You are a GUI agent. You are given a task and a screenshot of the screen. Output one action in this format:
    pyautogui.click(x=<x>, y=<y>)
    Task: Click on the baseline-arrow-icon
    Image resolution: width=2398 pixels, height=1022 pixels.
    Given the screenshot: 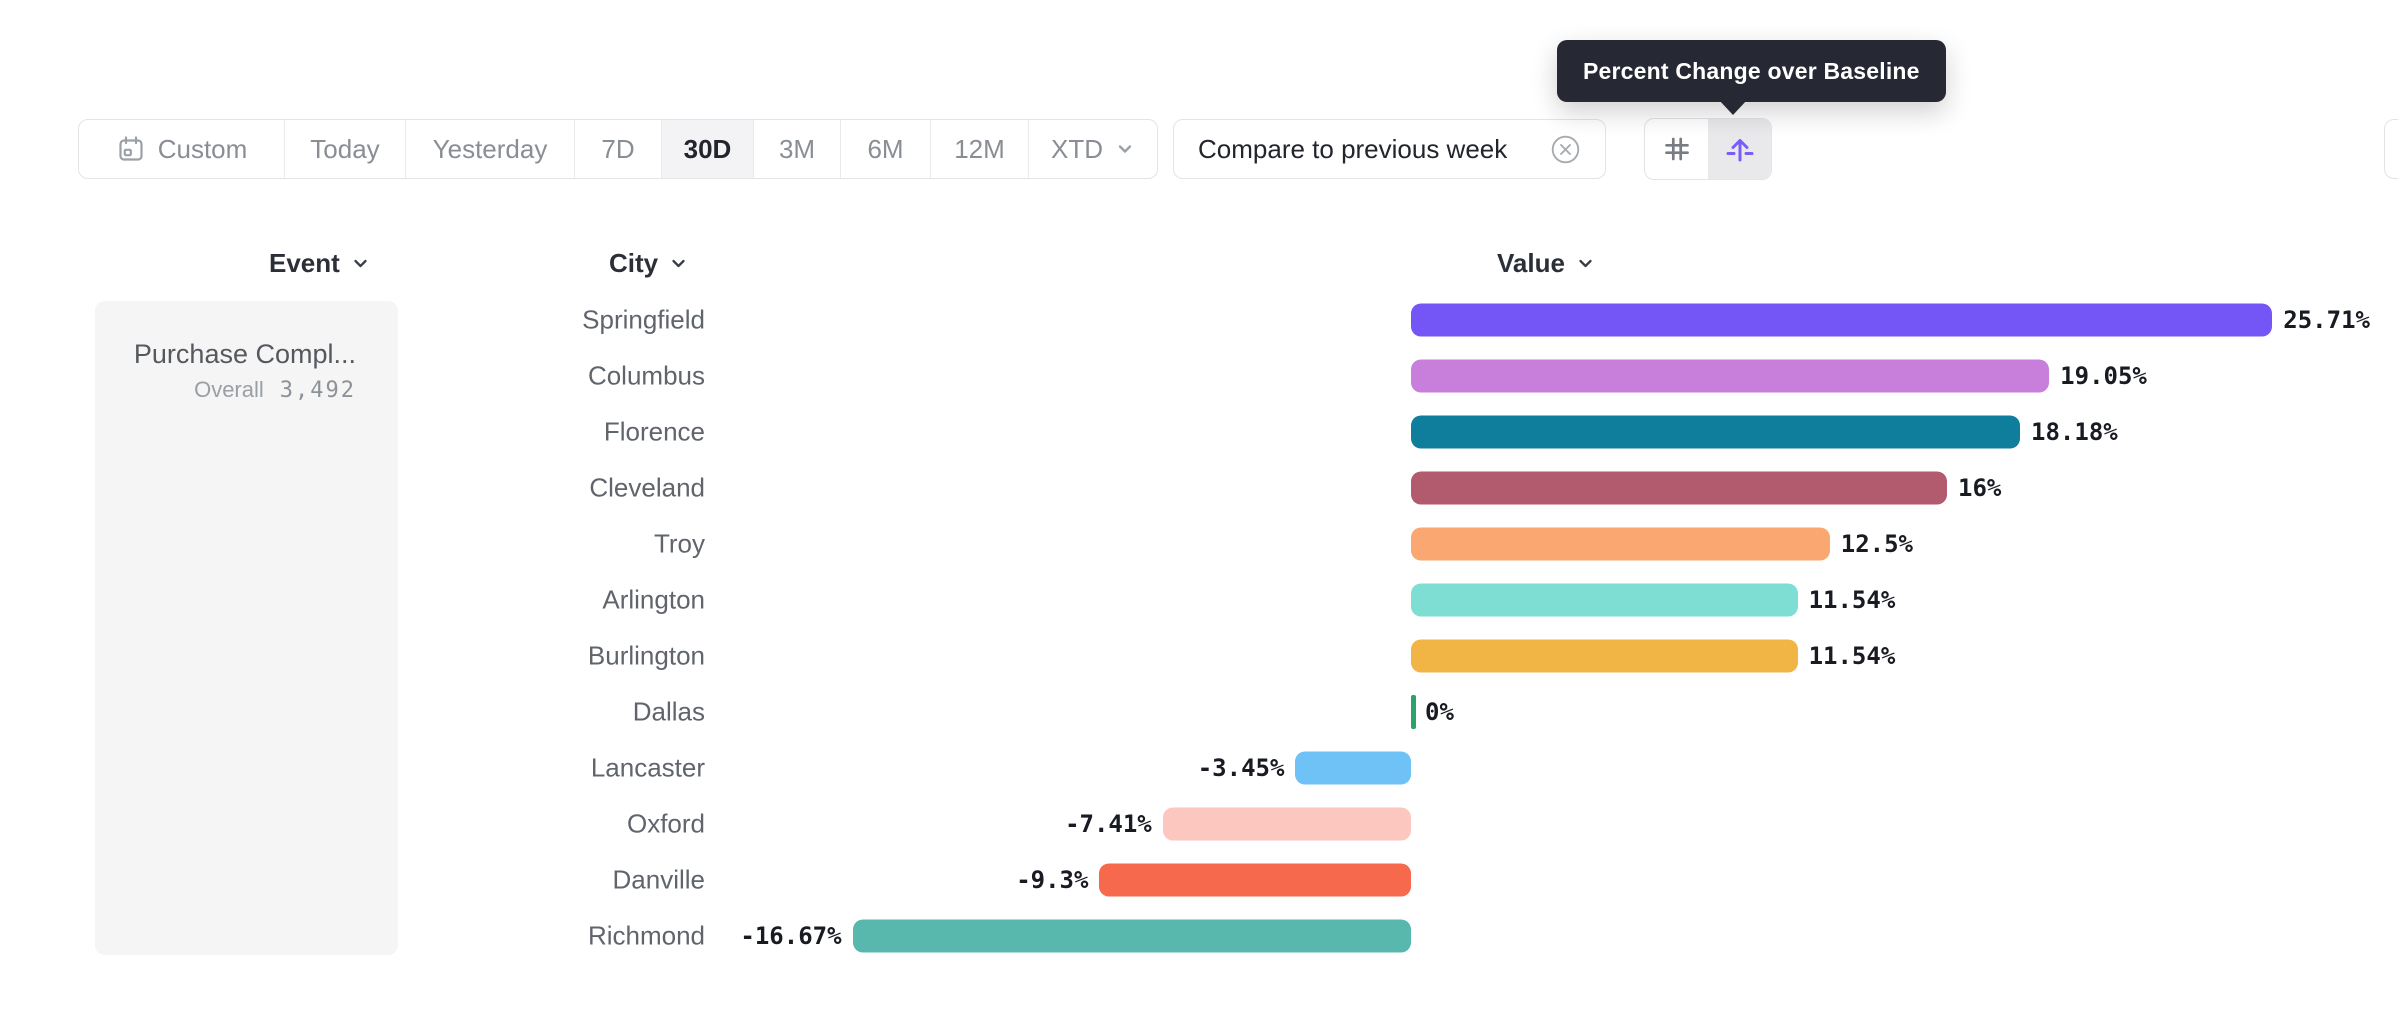 What is the action you would take?
    pyautogui.click(x=1740, y=149)
    